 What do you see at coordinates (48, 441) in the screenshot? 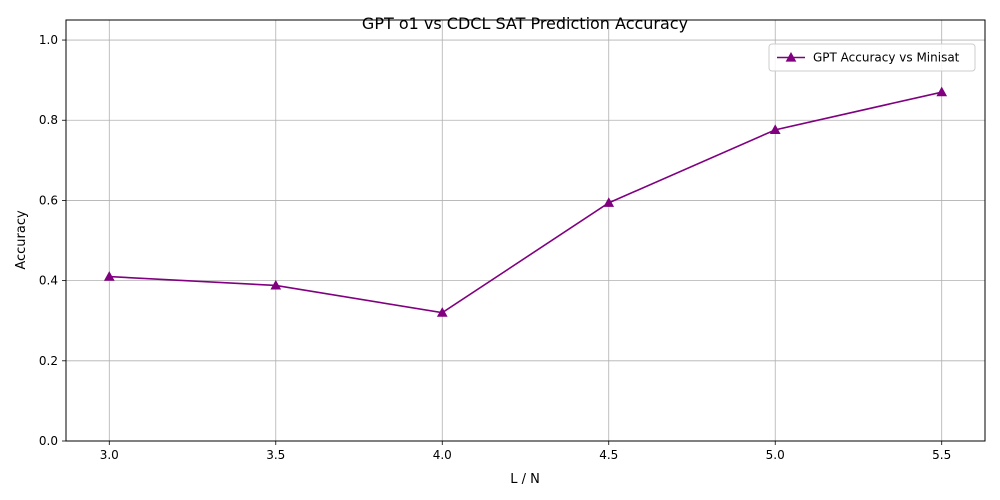
I see `y-tick-label: 0.0` at bounding box center [48, 441].